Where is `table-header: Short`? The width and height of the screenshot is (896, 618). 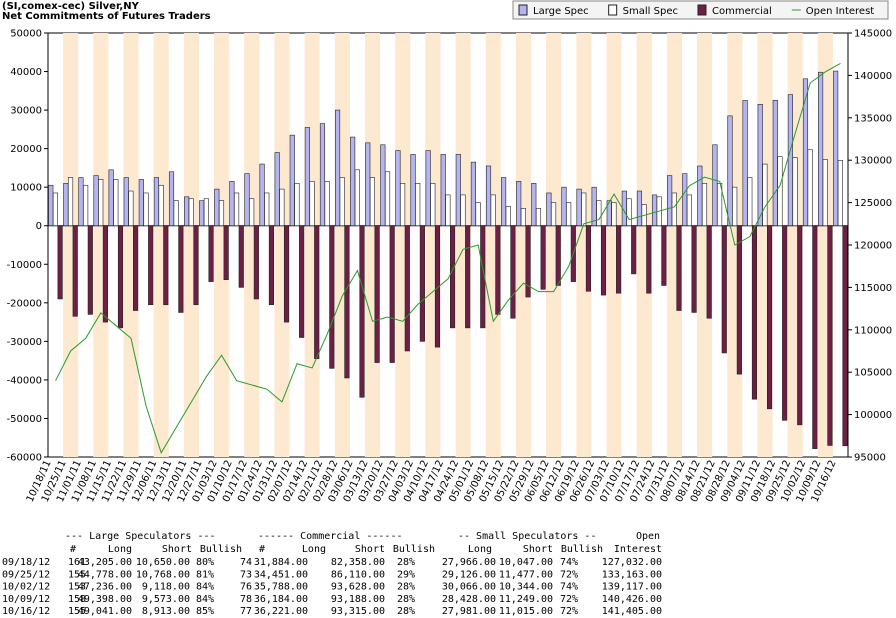
table-header: Short is located at coordinates (538, 549).